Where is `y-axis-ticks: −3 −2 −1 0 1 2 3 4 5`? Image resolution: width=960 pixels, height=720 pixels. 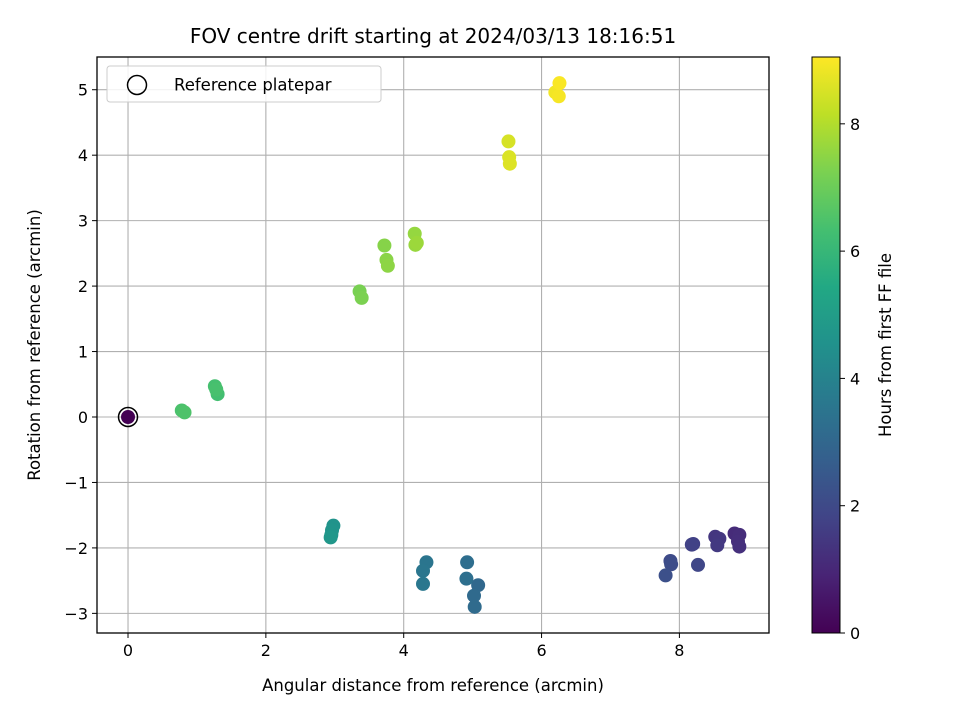 y-axis-ticks: −3 −2 −1 0 1 2 3 4 5 is located at coordinates (80, 352).